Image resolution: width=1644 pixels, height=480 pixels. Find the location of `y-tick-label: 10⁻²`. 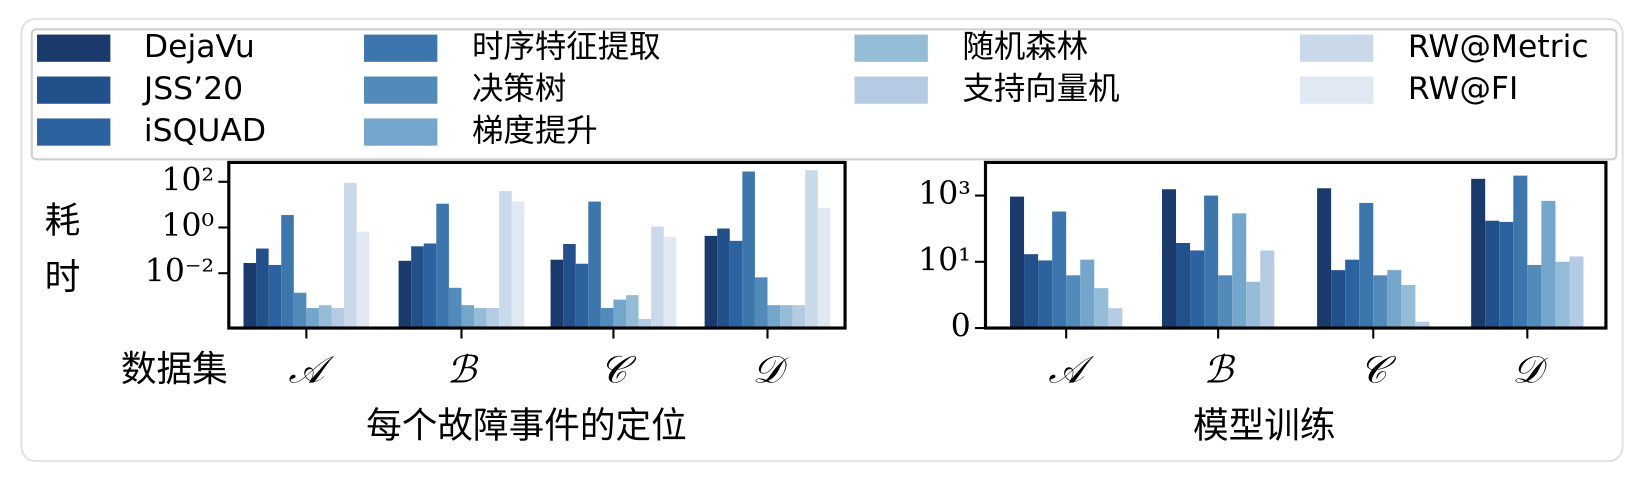

y-tick-label: 10⁻² is located at coordinates (179, 272).